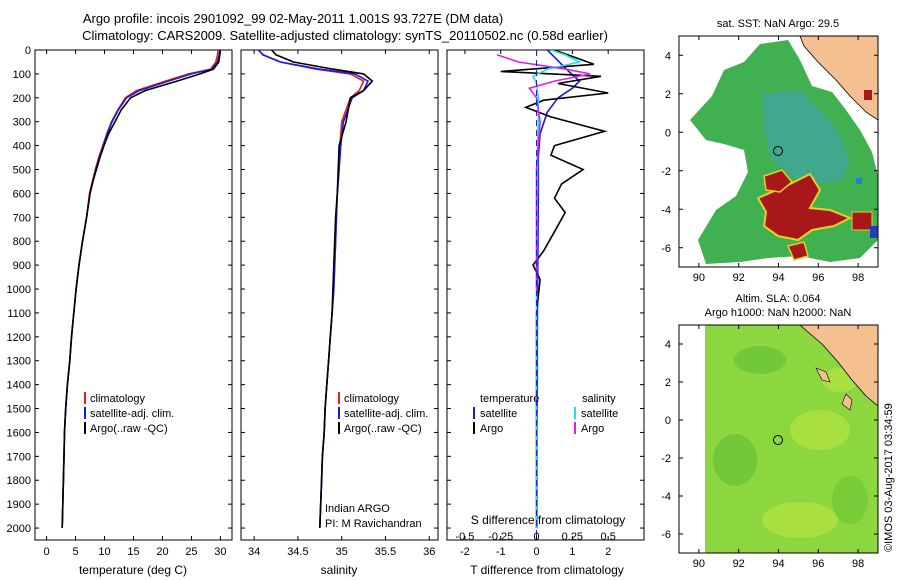  Describe the element at coordinates (778, 24) in the screenshot. I see `sst-map-title: sat. SST: NaN Argo: 29.5` at that location.